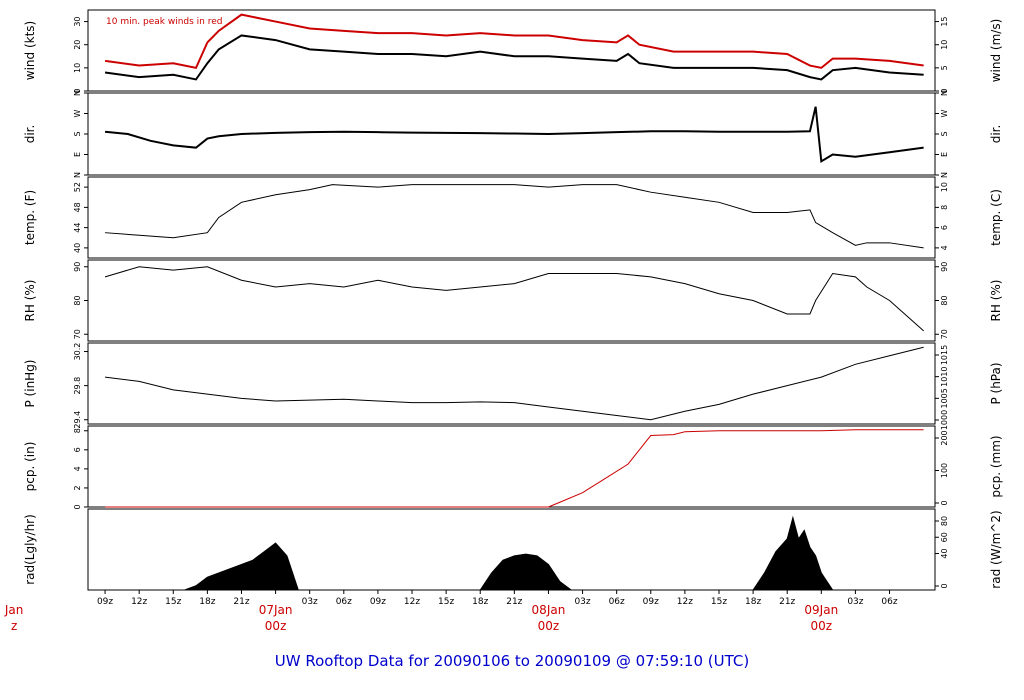  Describe the element at coordinates (30, 301) in the screenshot. I see `ylabel-left-rh: RH (%)` at that location.